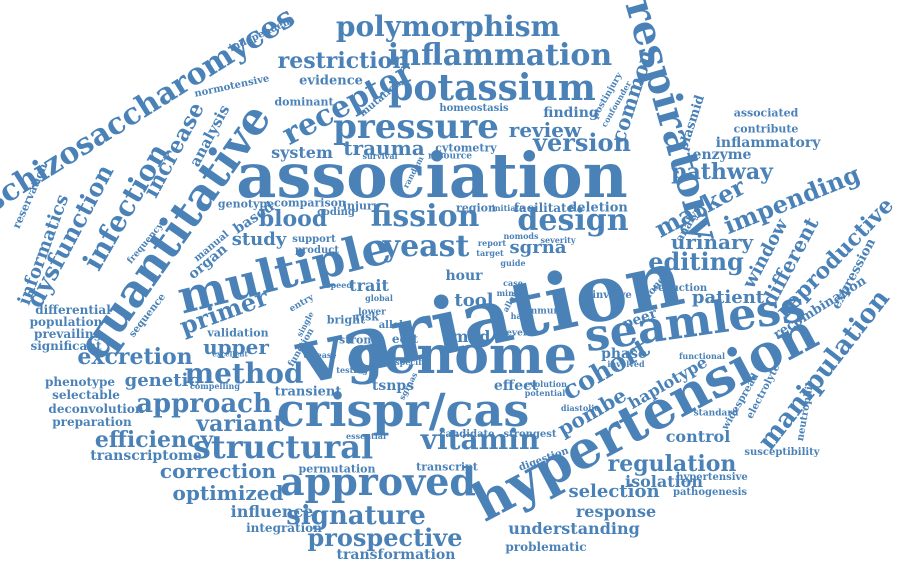 The height and width of the screenshot is (565, 900). Describe the element at coordinates (416, 127) in the screenshot. I see `word: pressure` at that location.